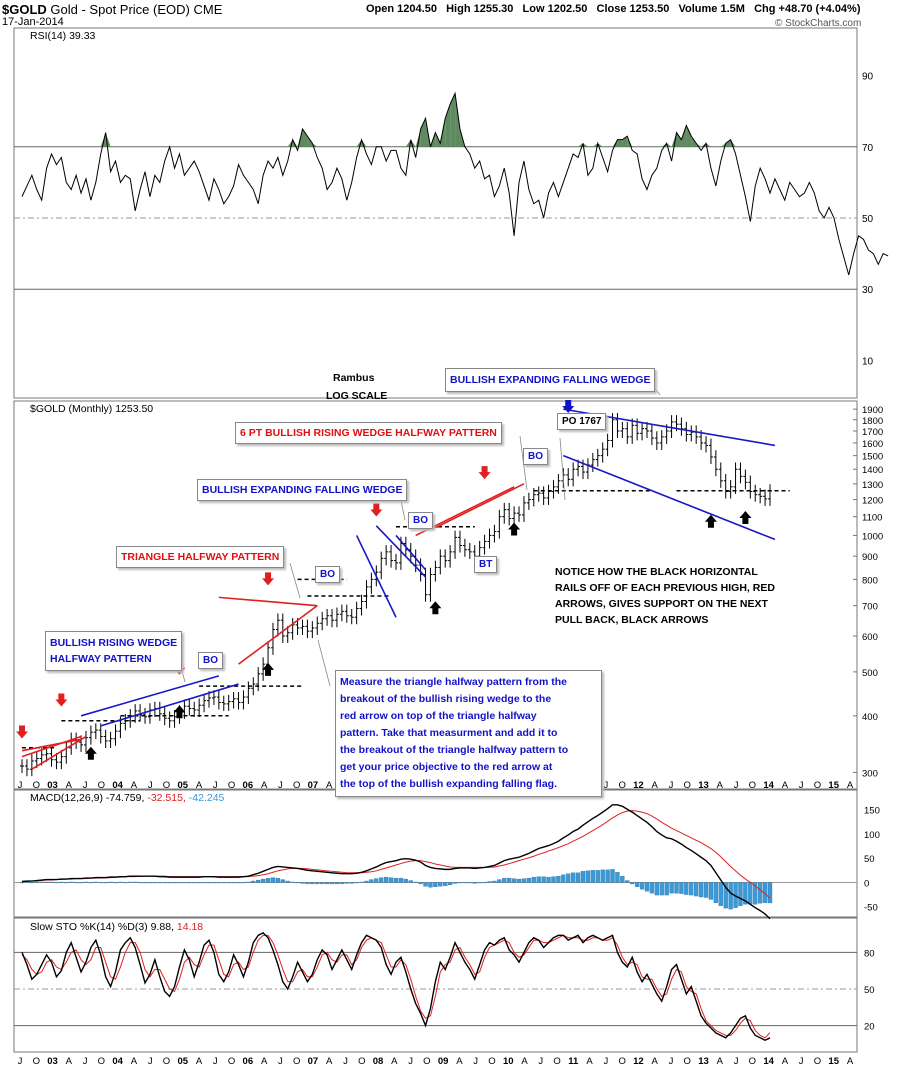  I want to click on price-tick-label: 500, so click(870, 673).